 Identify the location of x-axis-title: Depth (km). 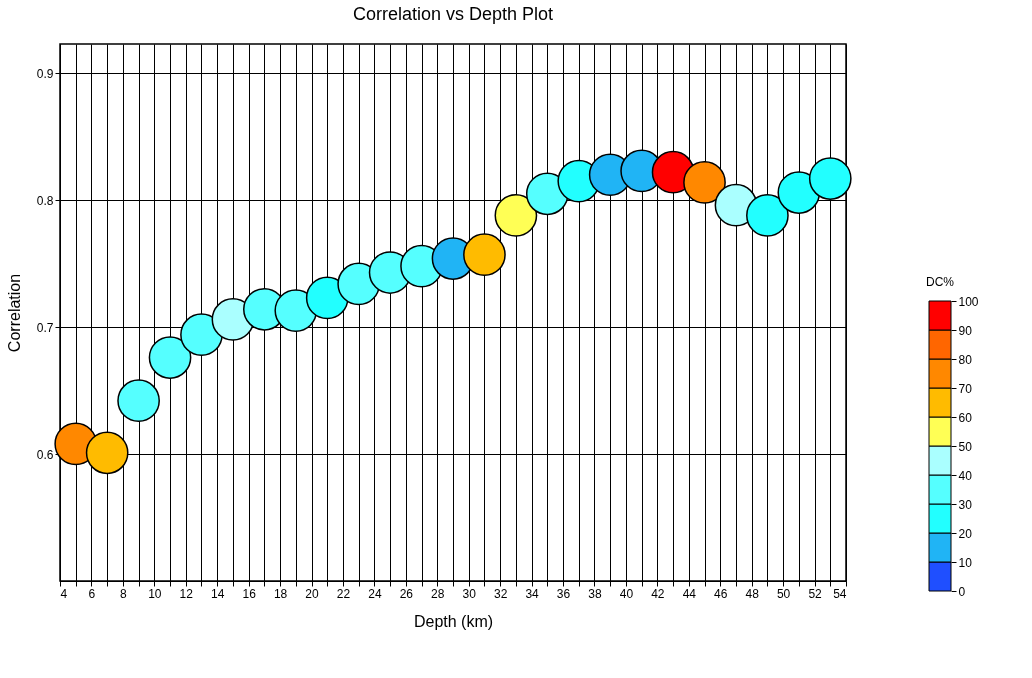
(453, 621).